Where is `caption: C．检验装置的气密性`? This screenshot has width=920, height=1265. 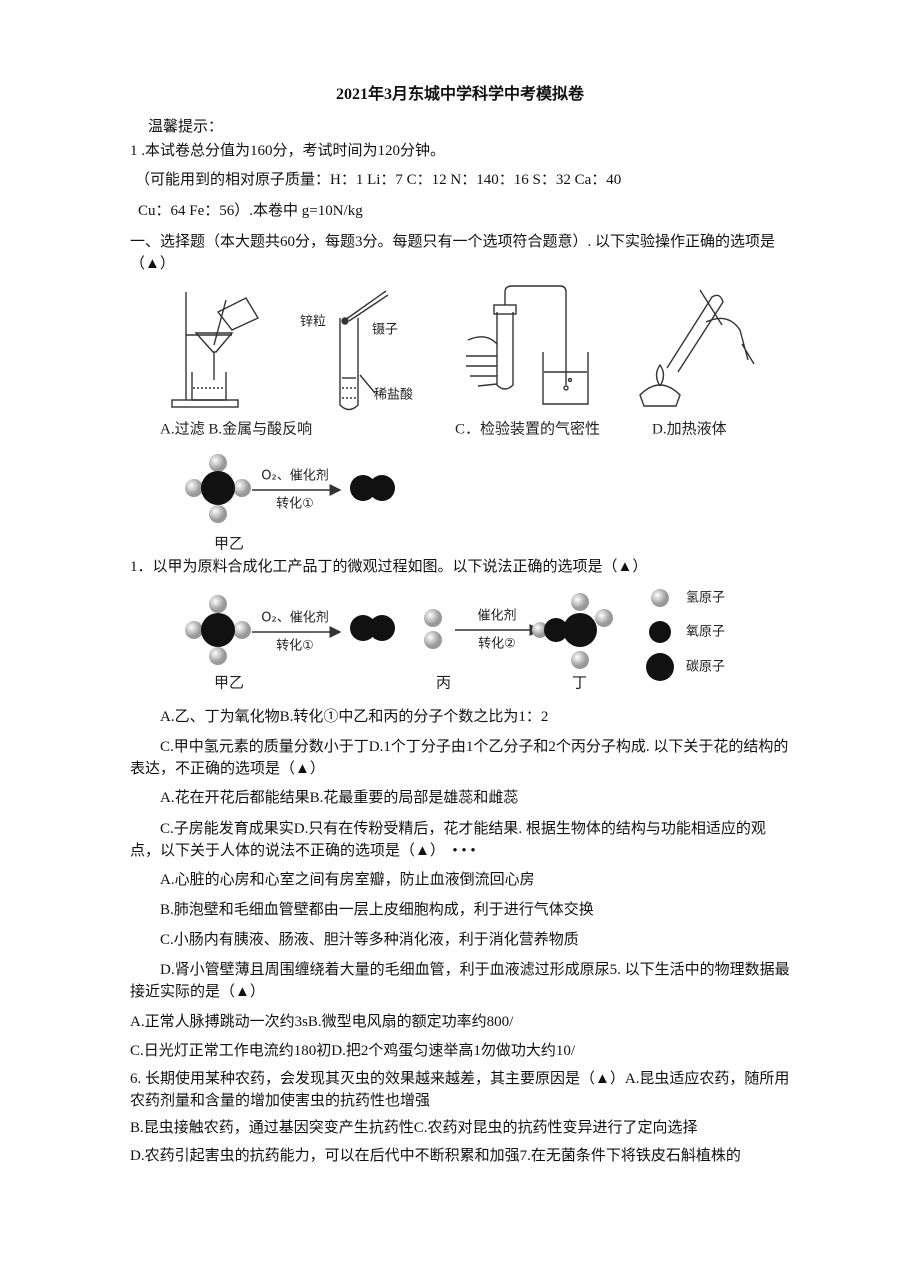
caption: C．检验装置的气密性 is located at coordinates (527, 428).